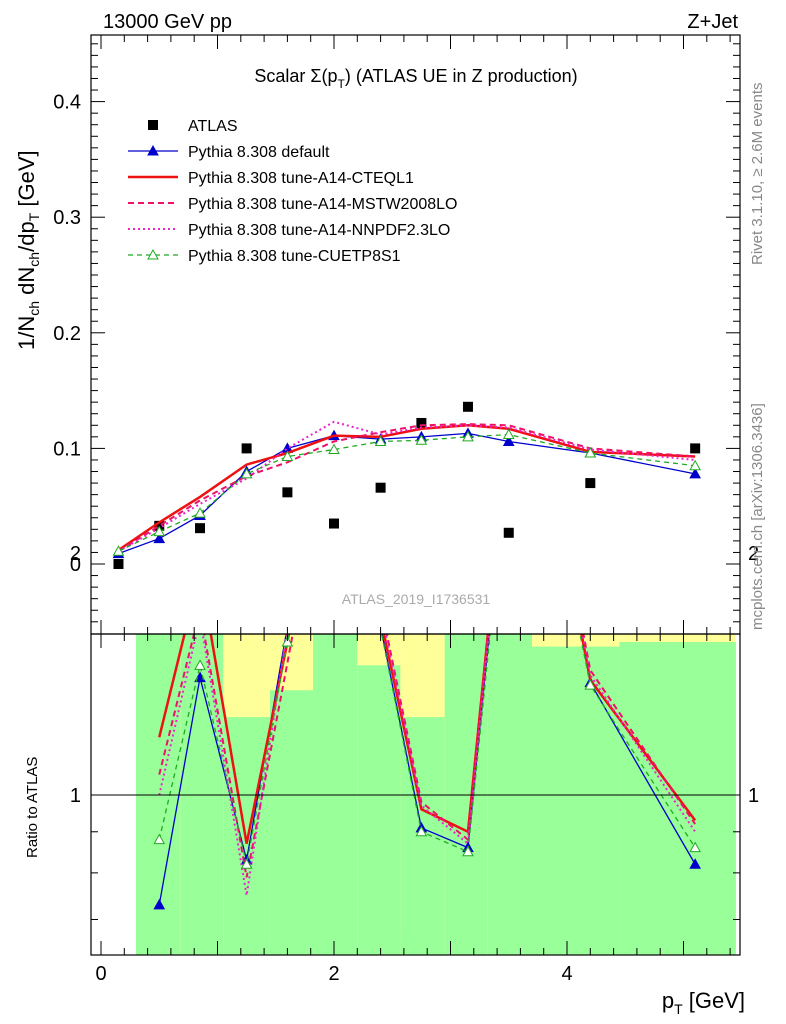 The width and height of the screenshot is (786, 1024). Describe the element at coordinates (322, 204) in the screenshot. I see `legend-label: Pythia 8.308 tune-A14-MSTW2008LO` at that location.